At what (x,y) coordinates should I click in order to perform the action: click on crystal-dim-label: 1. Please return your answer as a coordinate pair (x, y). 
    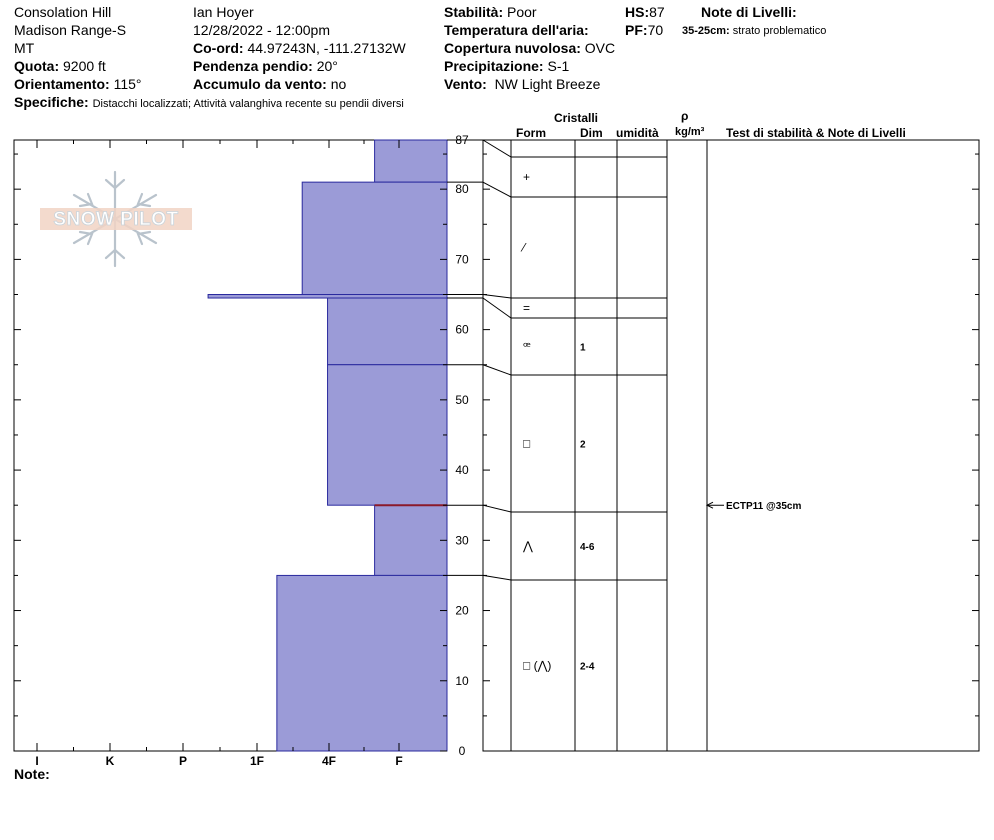
    Looking at the image, I should click on (583, 348).